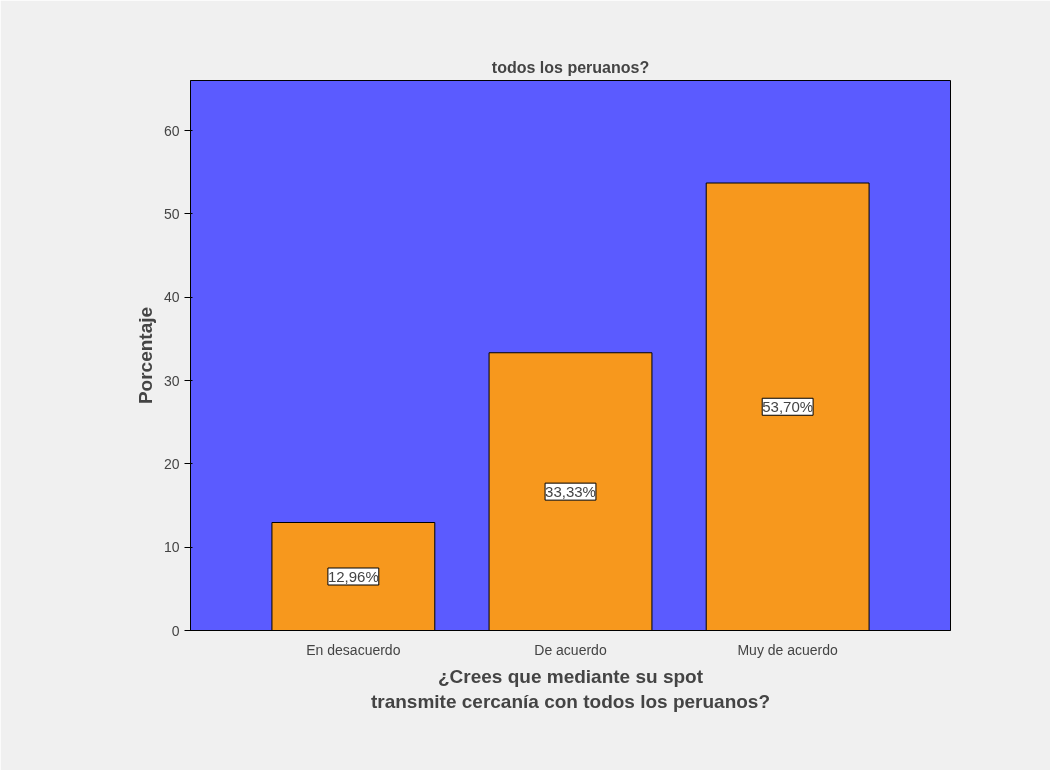 The image size is (1057, 776). What do you see at coordinates (171, 130) in the screenshot?
I see `y-tick-label: 60` at bounding box center [171, 130].